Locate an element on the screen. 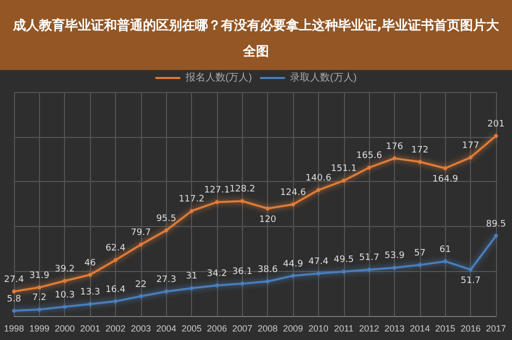  legend-label: 报名人数(万人) is located at coordinates (218, 78).